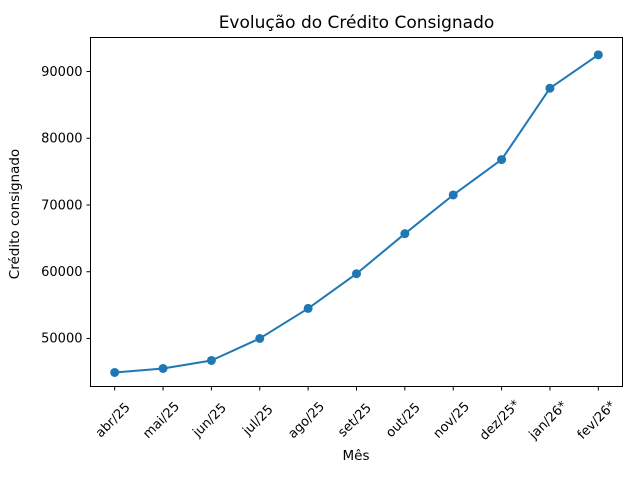  I want to click on y-tick-label: 70000, so click(61, 205).